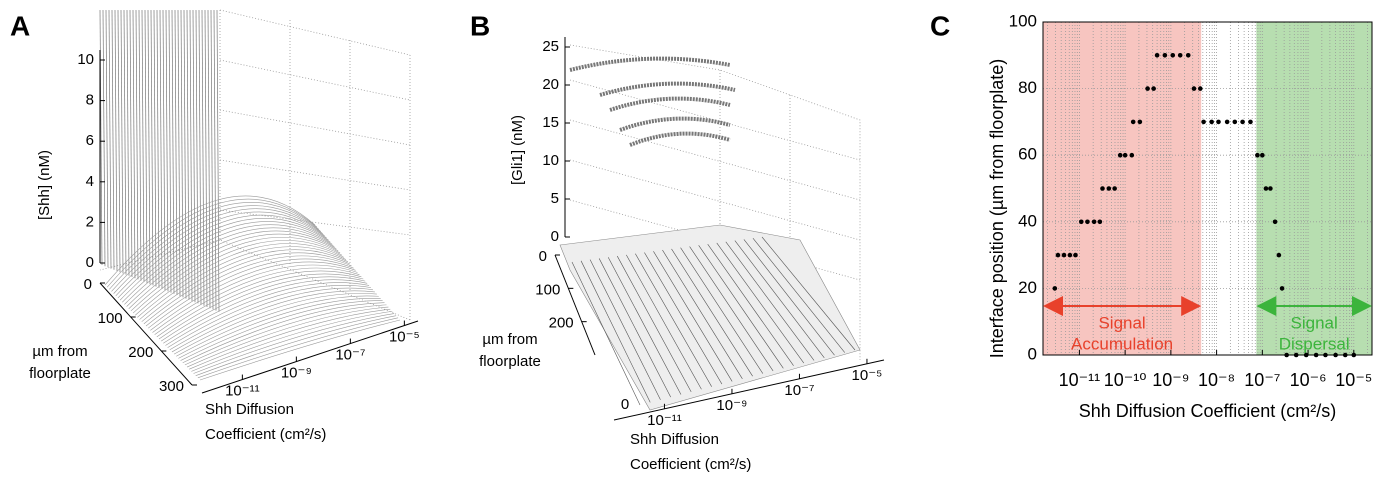 This screenshot has width=1377, height=477. What do you see at coordinates (731, 405) in the screenshot?
I see `x-tick-label: 10⁻⁹` at bounding box center [731, 405].